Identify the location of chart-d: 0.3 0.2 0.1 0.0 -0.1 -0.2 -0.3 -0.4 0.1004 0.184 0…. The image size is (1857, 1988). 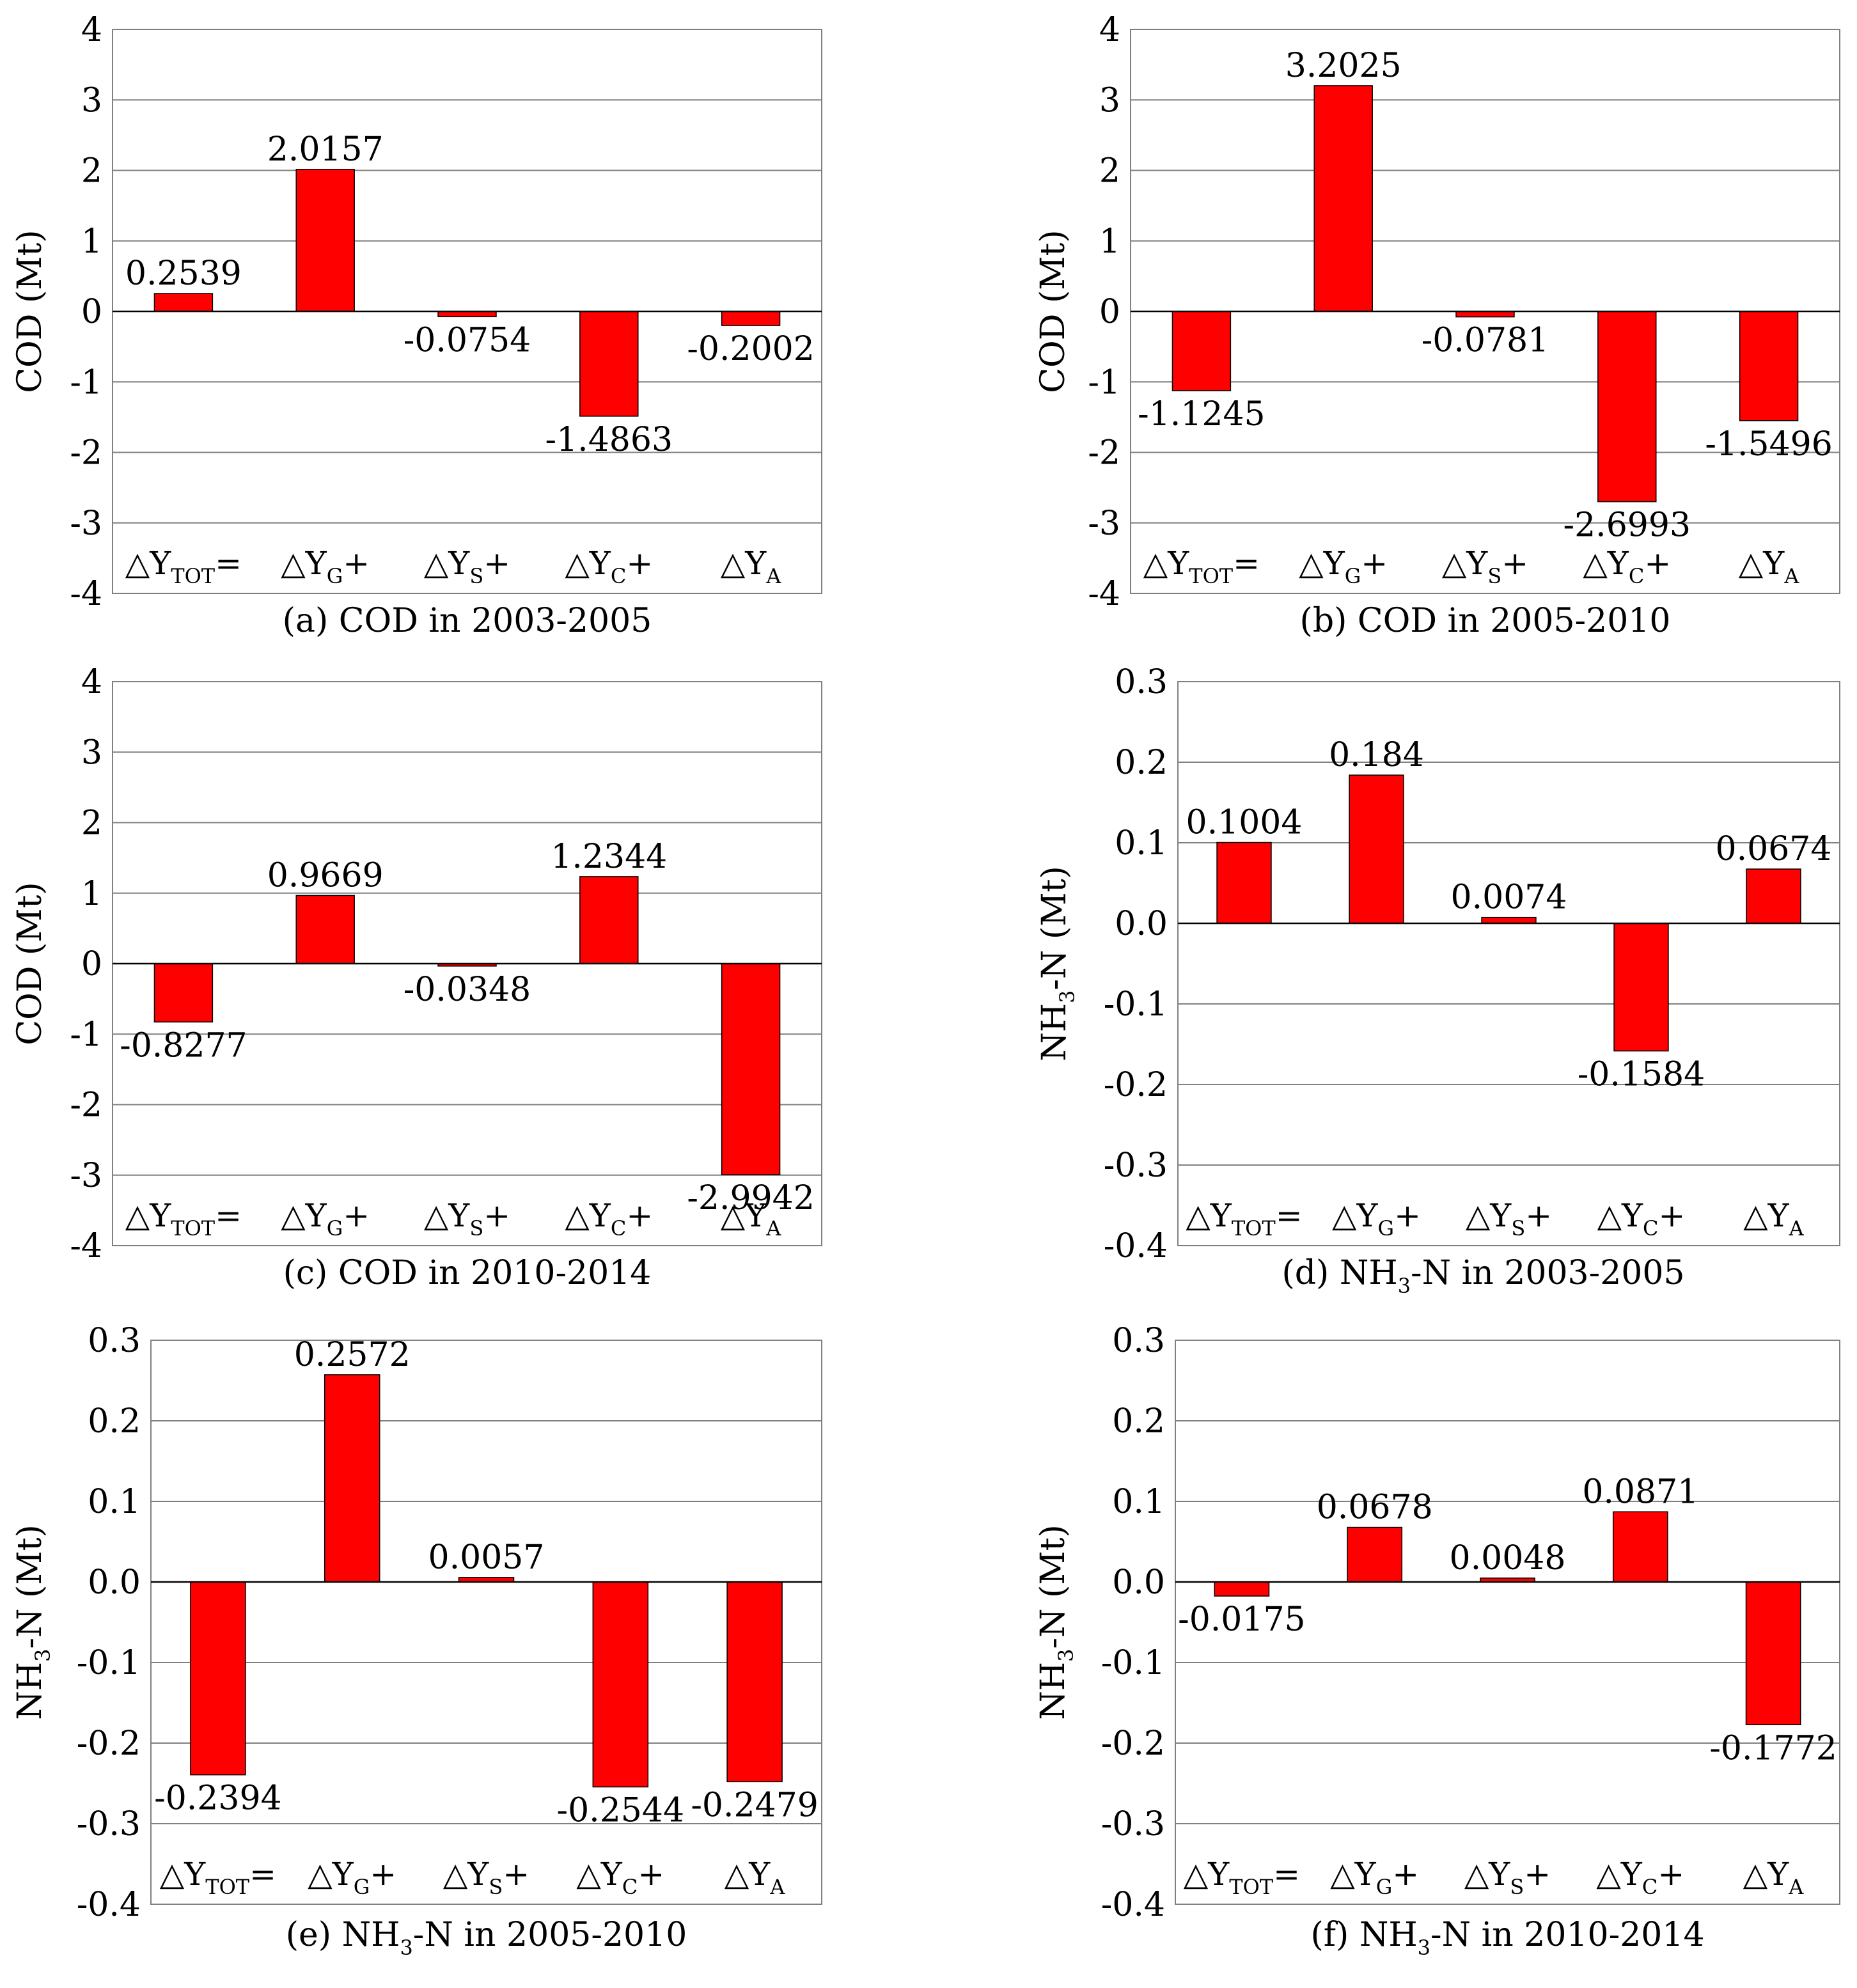
(1437, 981).